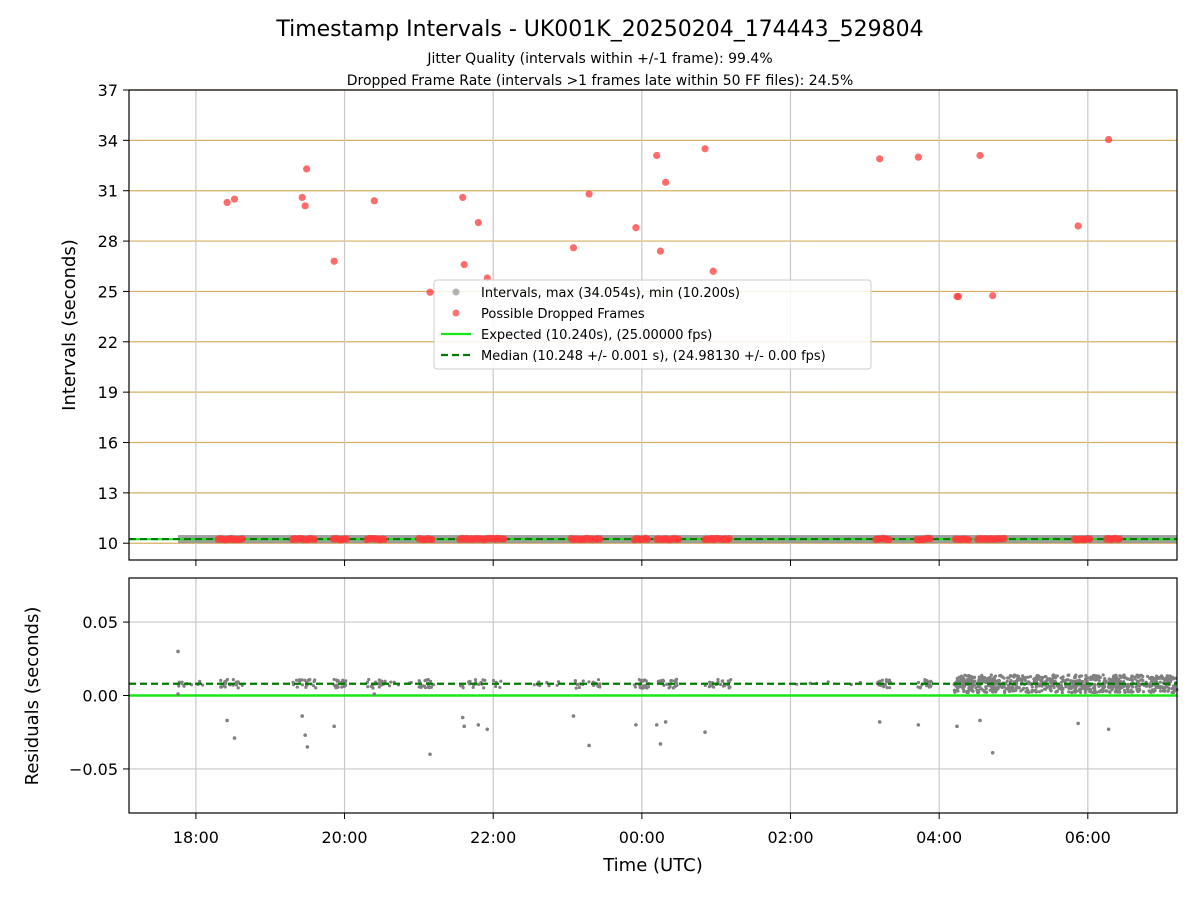 Image resolution: width=1200 pixels, height=900 pixels. What do you see at coordinates (32, 696) in the screenshot?
I see `residuals-y-axis-label: Residuals (seconds)` at bounding box center [32, 696].